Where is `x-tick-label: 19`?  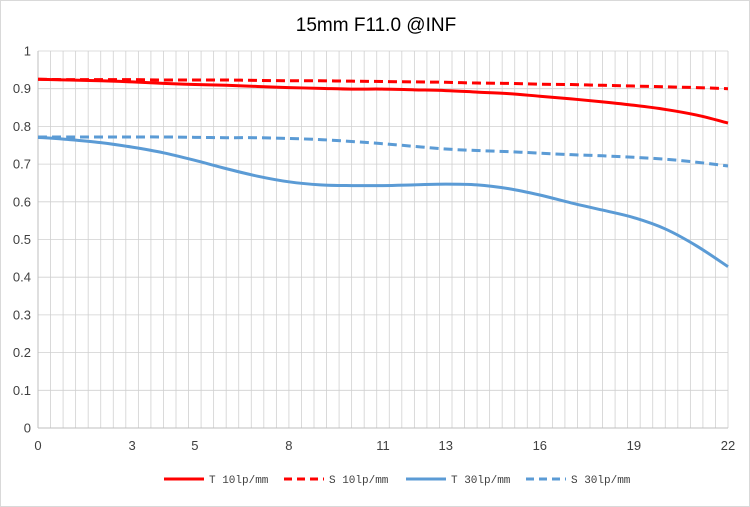 x-tick-label: 19 is located at coordinates (634, 445).